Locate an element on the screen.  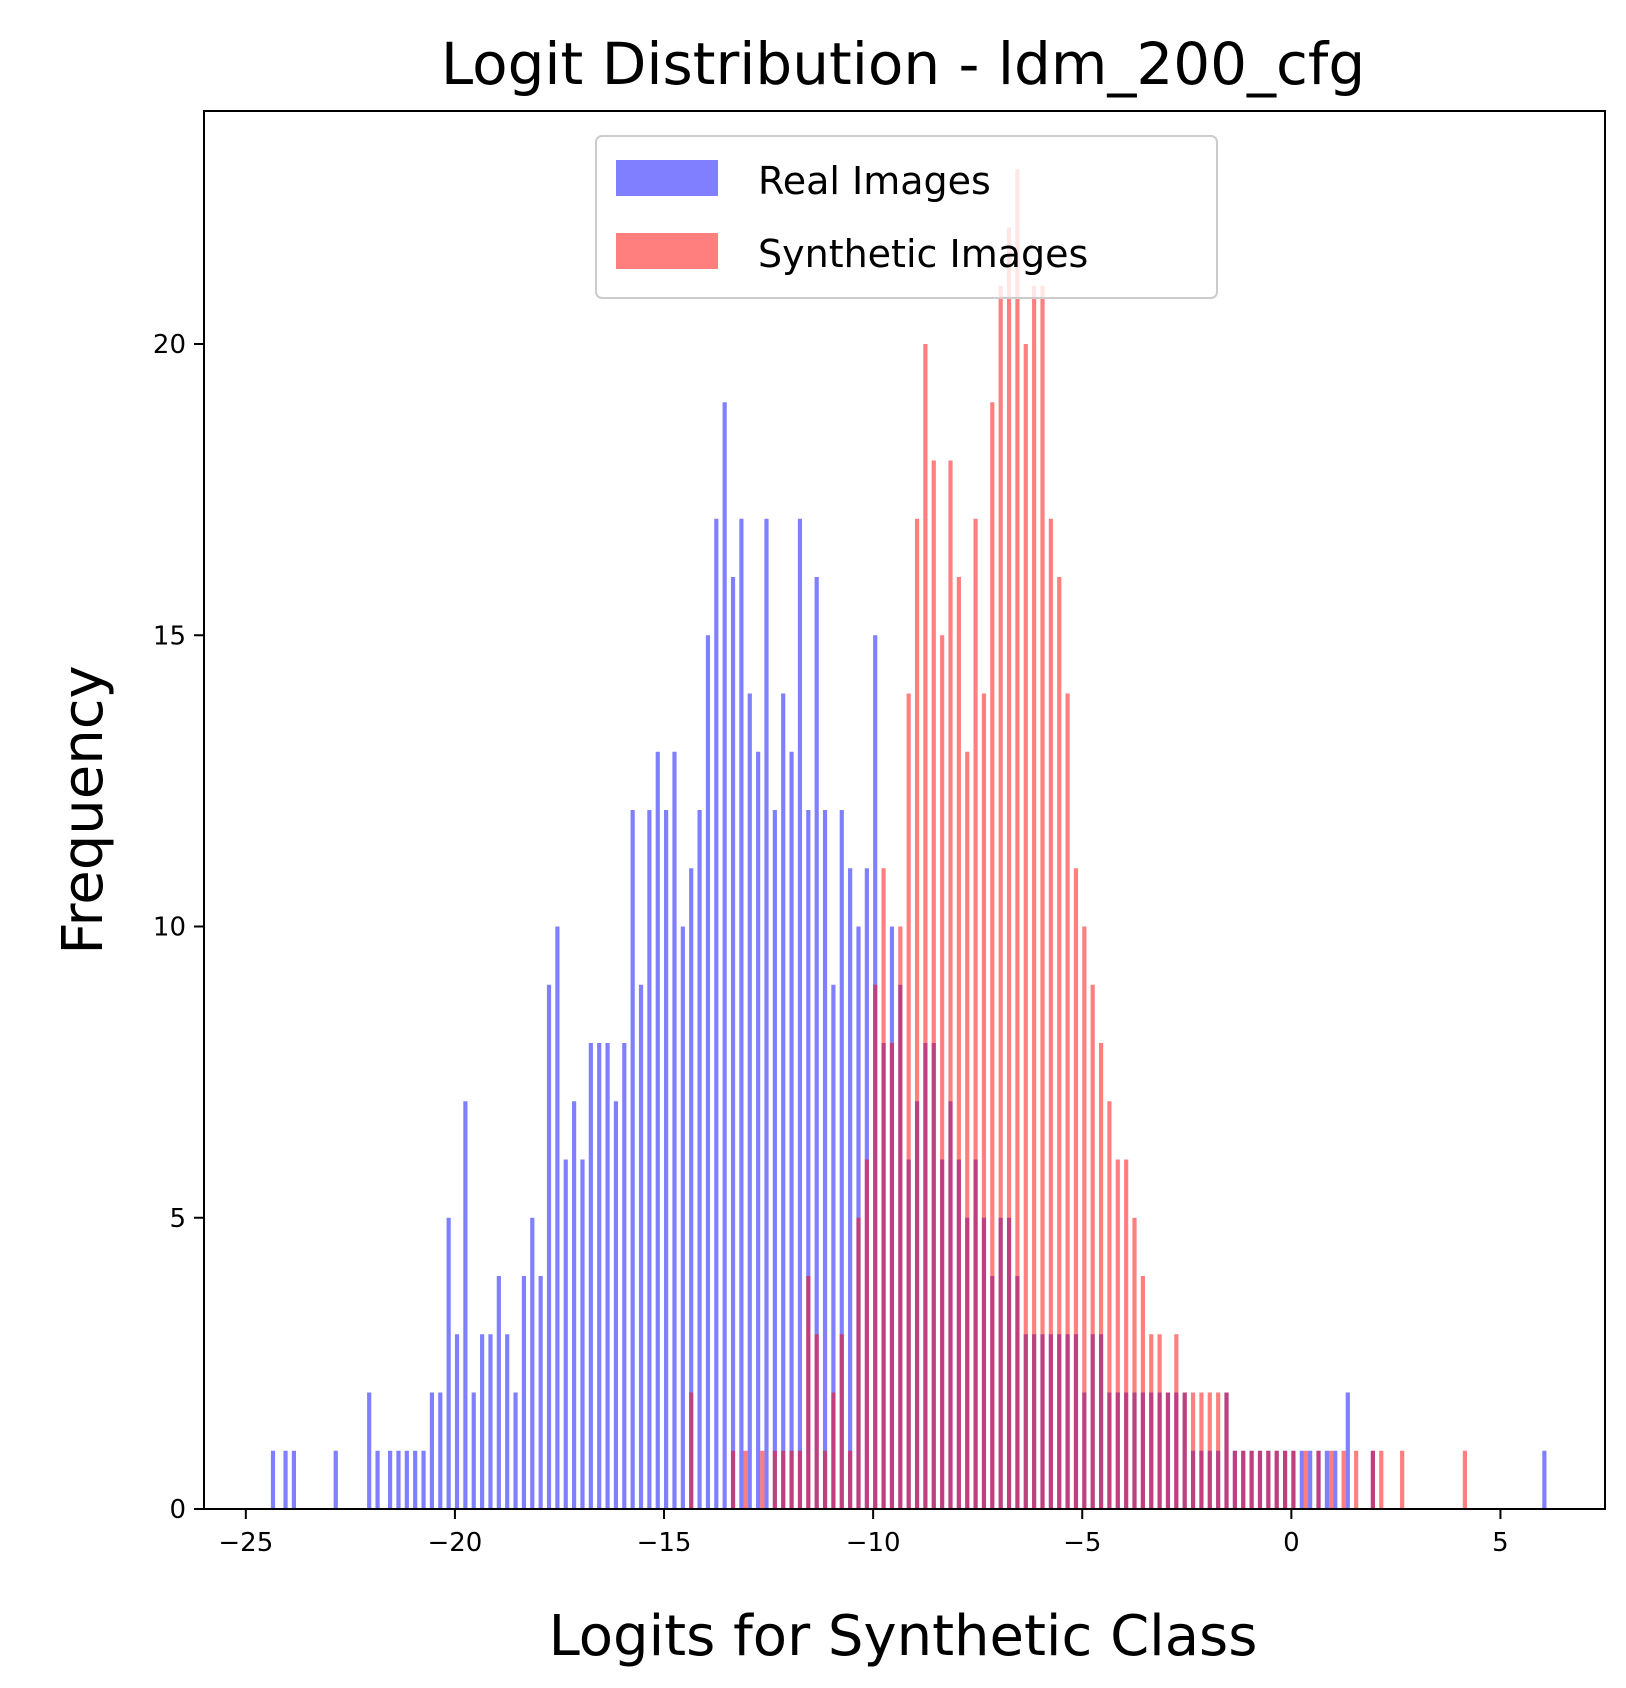
legend-swatch-synthetic is located at coordinates (667, 251).